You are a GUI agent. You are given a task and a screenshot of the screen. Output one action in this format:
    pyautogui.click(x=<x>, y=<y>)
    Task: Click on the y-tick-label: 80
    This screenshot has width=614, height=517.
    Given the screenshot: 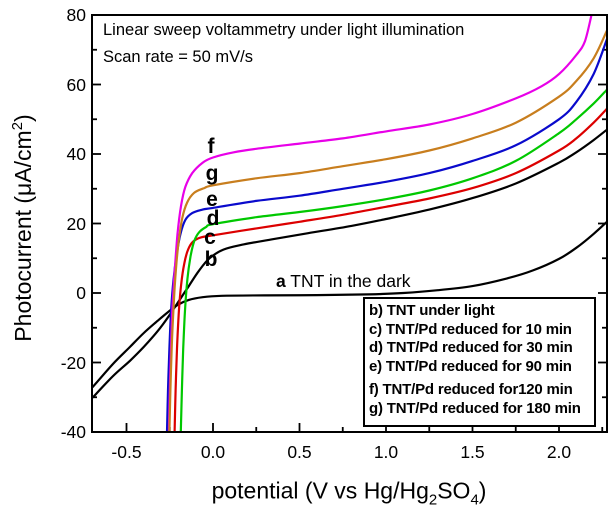 What is the action you would take?
    pyautogui.click(x=76, y=15)
    